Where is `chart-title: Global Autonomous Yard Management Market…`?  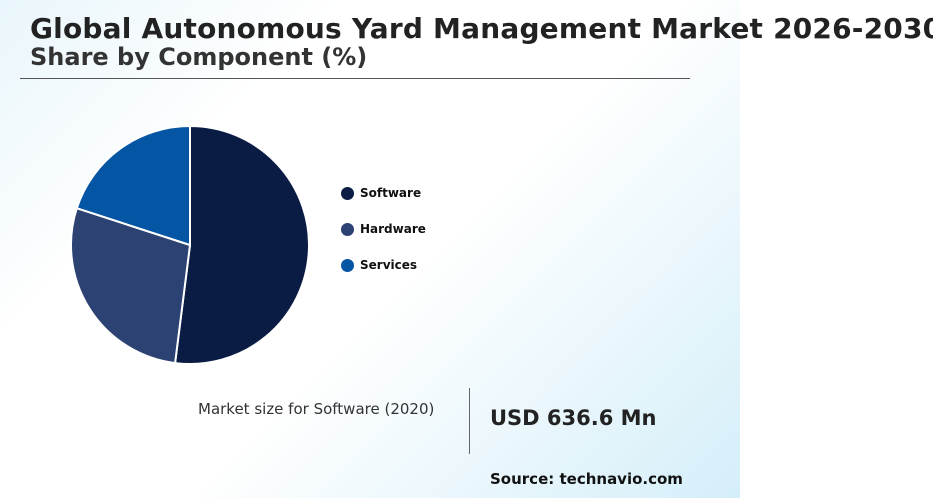
chart-title: Global Autonomous Yard Management Market… is located at coordinates (481, 28).